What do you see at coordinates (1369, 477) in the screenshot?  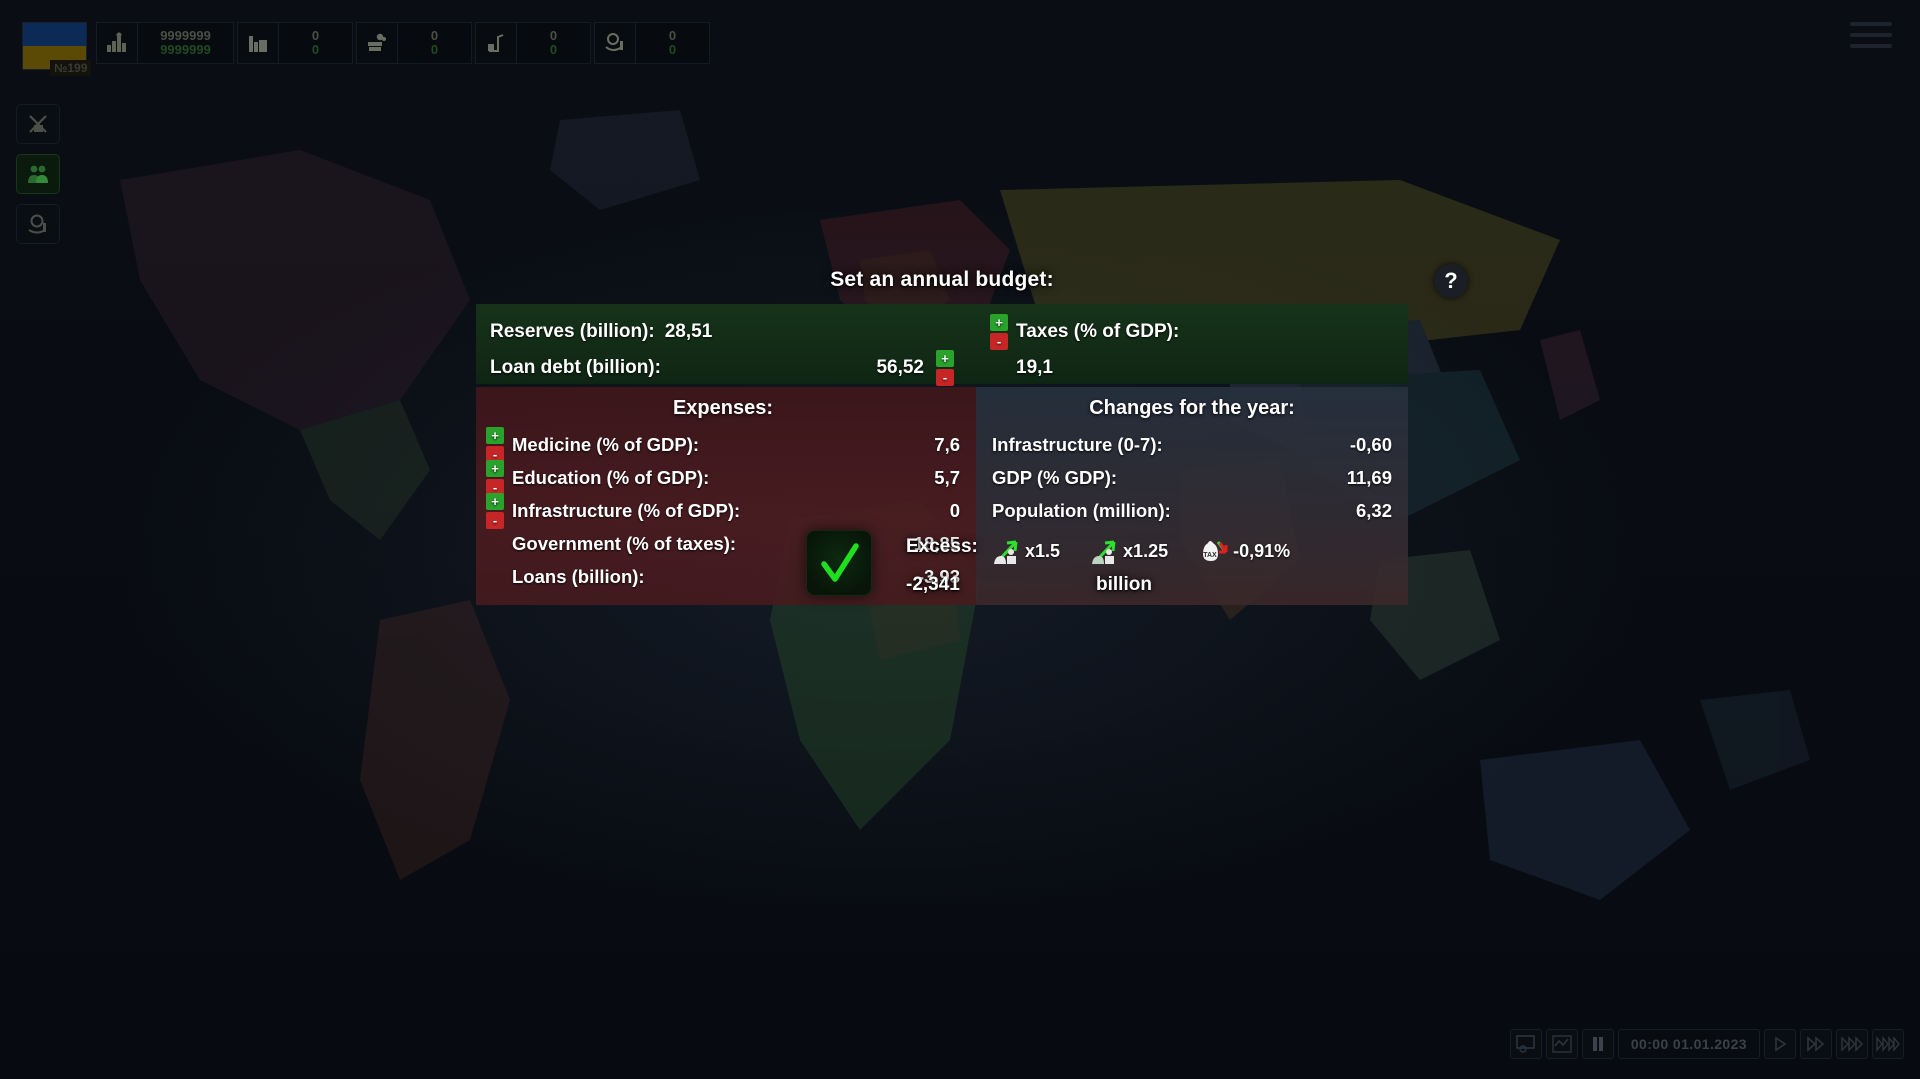 I see `change-gdp-value: 11,69` at bounding box center [1369, 477].